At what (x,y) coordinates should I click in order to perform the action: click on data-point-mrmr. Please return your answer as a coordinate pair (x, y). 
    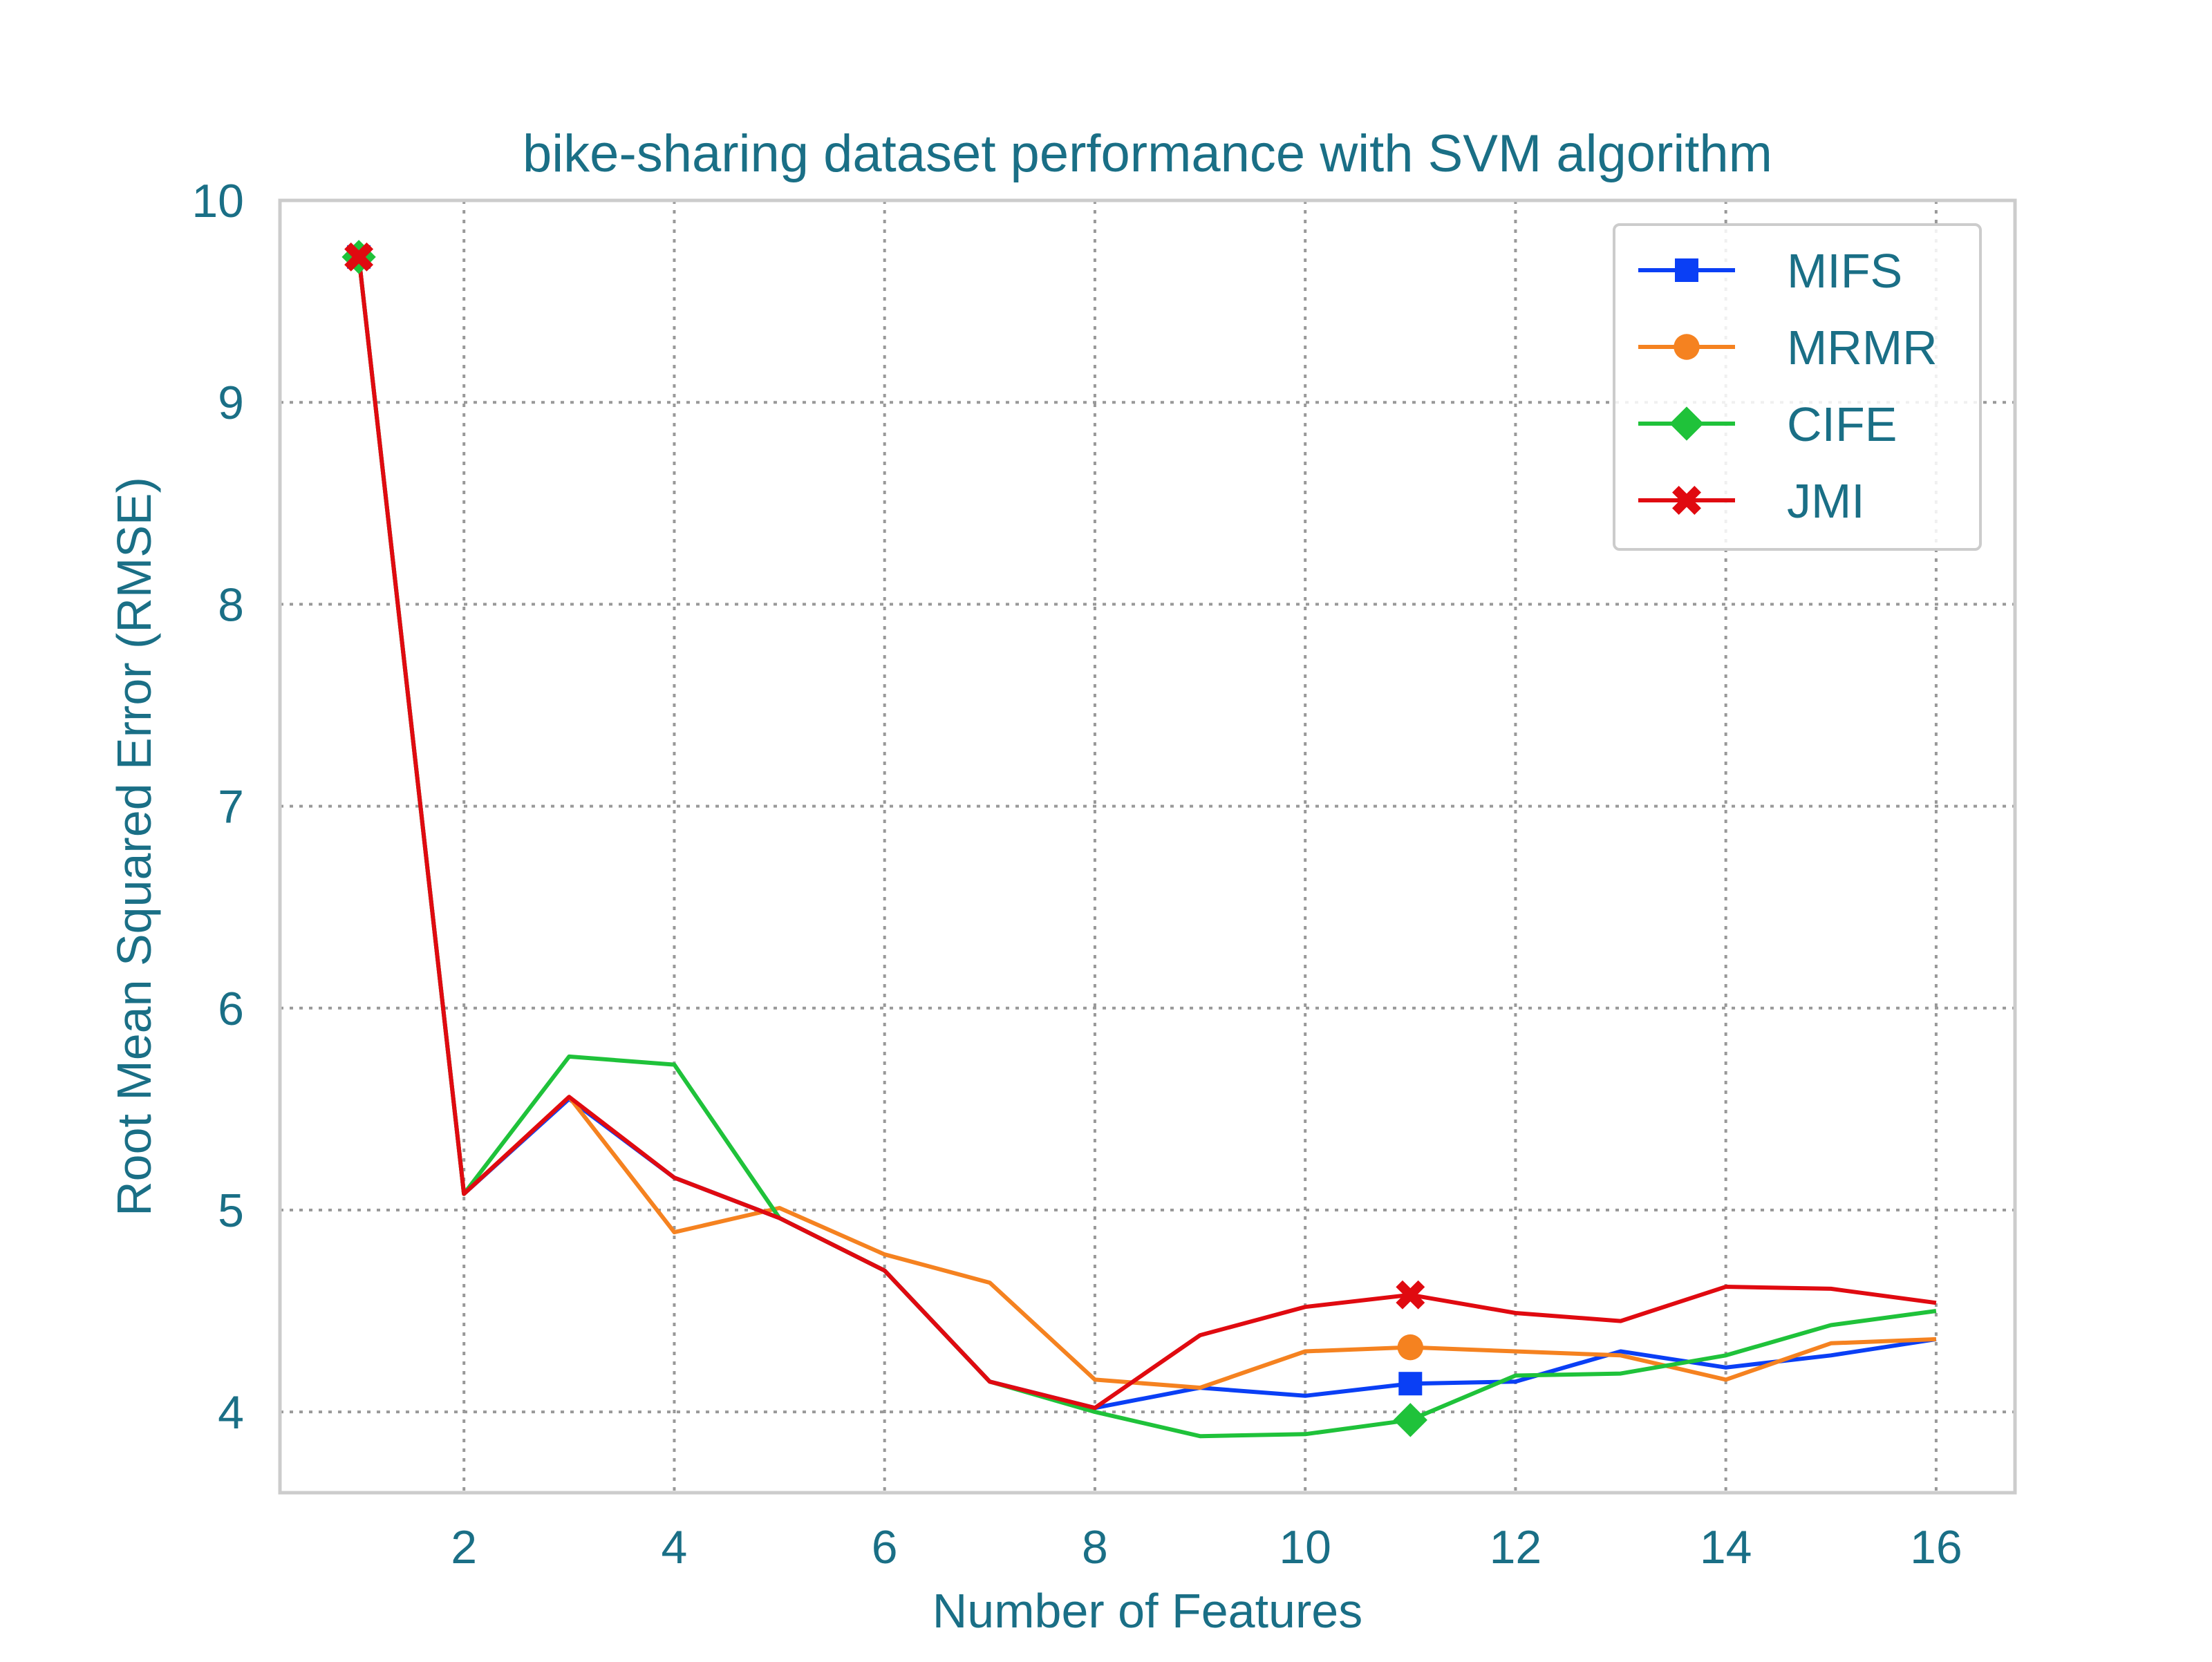
    Looking at the image, I should click on (1410, 1347).